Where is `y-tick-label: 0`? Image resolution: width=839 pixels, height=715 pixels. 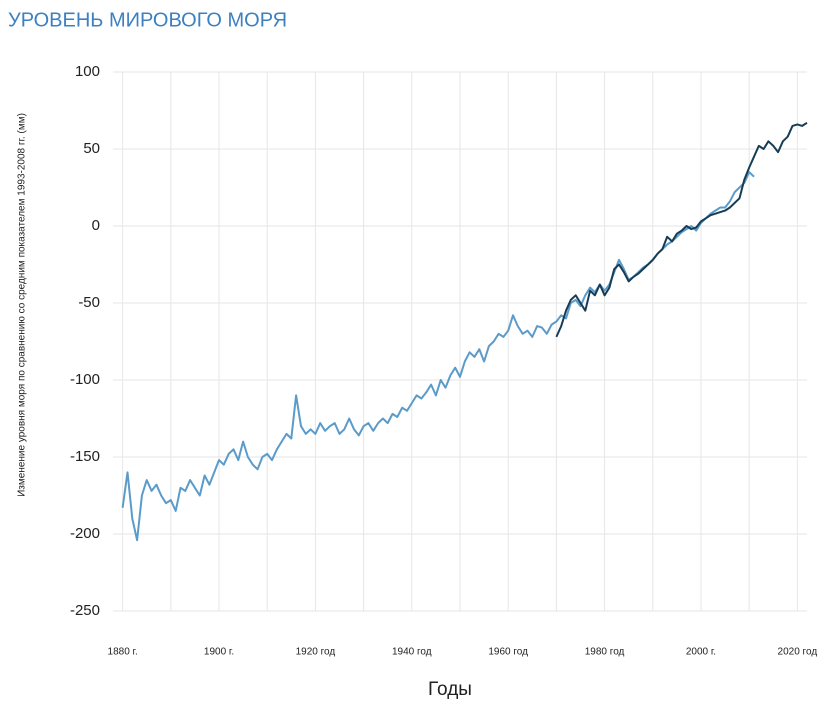
y-tick-label: 0 is located at coordinates (96, 225).